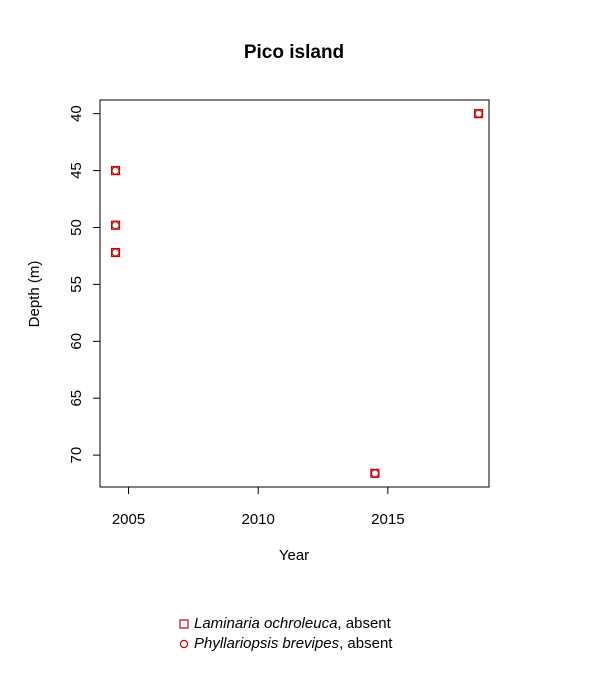 Image resolution: width=590 pixels, height=688 pixels. What do you see at coordinates (387, 519) in the screenshot?
I see `x-tick-label: 2015` at bounding box center [387, 519].